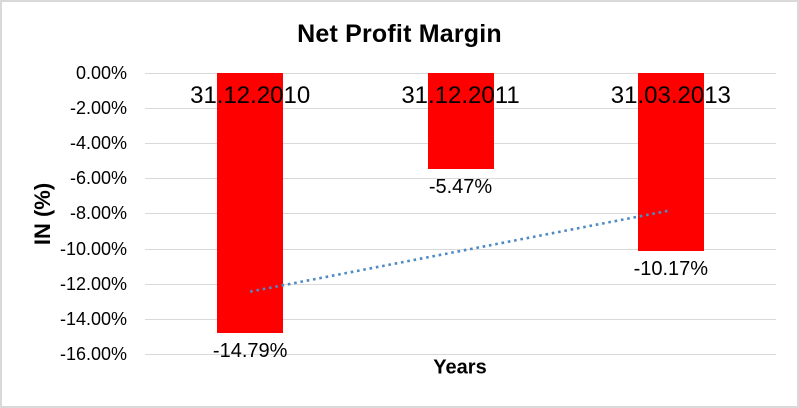 The height and width of the screenshot is (408, 799). Describe the element at coordinates (460, 251) in the screenshot. I see `trendline-dotted-line` at that location.